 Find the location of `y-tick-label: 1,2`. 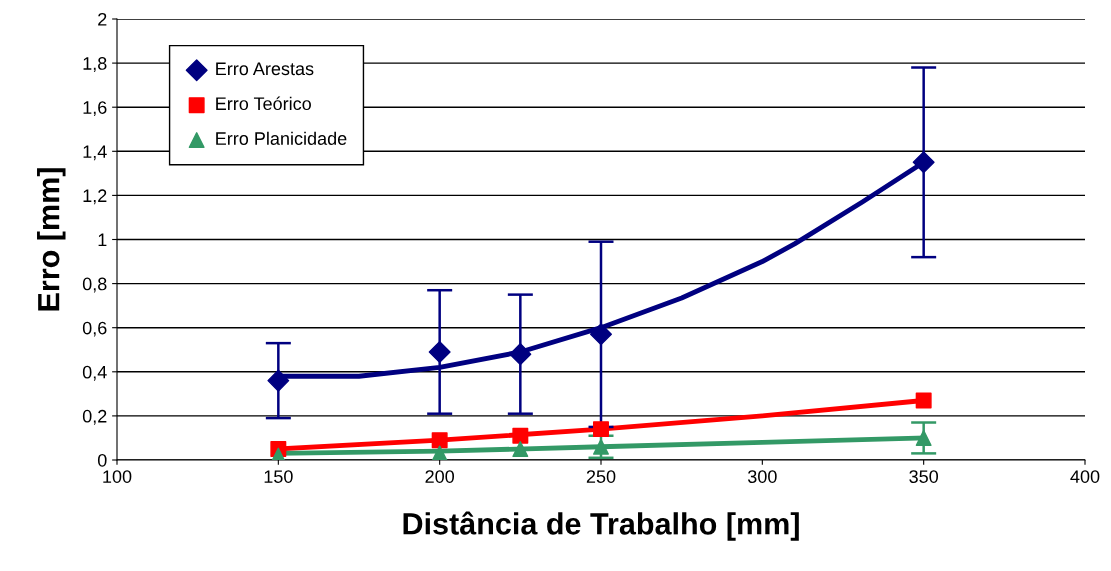

y-tick-label: 1,2 is located at coordinates (95, 197).